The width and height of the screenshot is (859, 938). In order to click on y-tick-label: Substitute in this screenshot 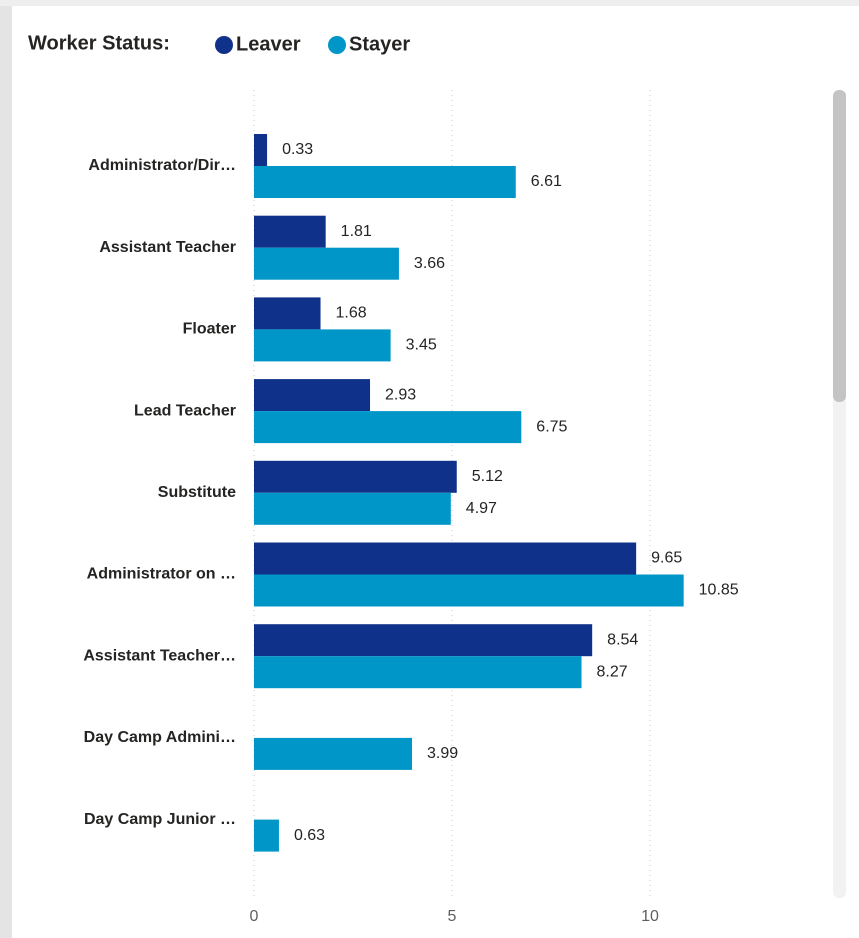, I will do `click(197, 492)`.